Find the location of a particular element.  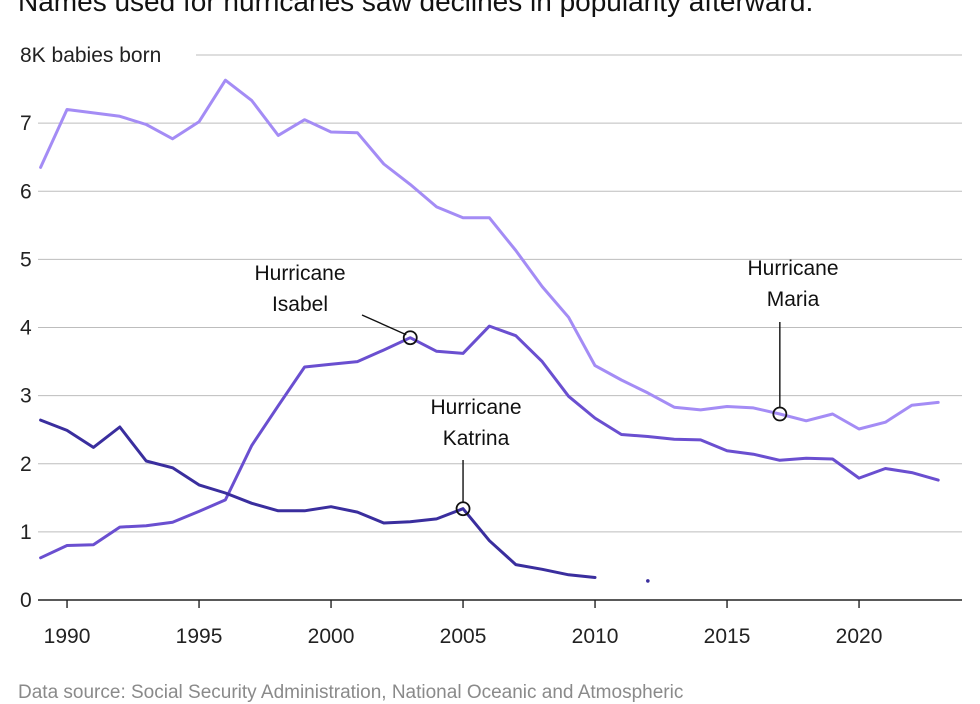

y-tick-label: 6 is located at coordinates (26, 191).